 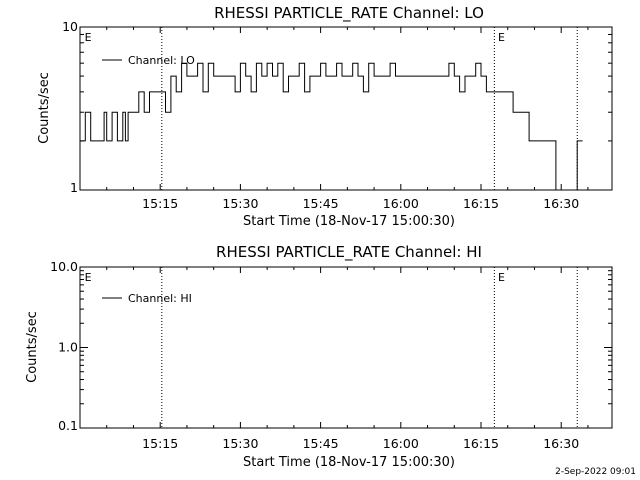 What do you see at coordinates (240, 443) in the screenshot?
I see `x-tick-label-hi-1: 15:30` at bounding box center [240, 443].